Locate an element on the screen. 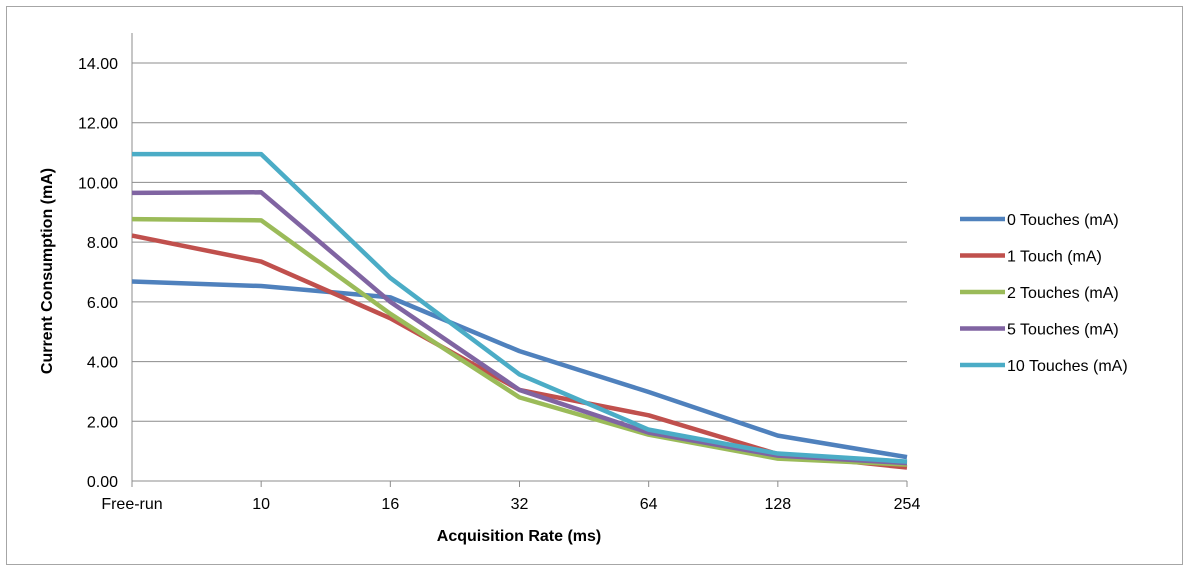 This screenshot has height=572, width=1190. x-tick-label: 64 is located at coordinates (649, 504).